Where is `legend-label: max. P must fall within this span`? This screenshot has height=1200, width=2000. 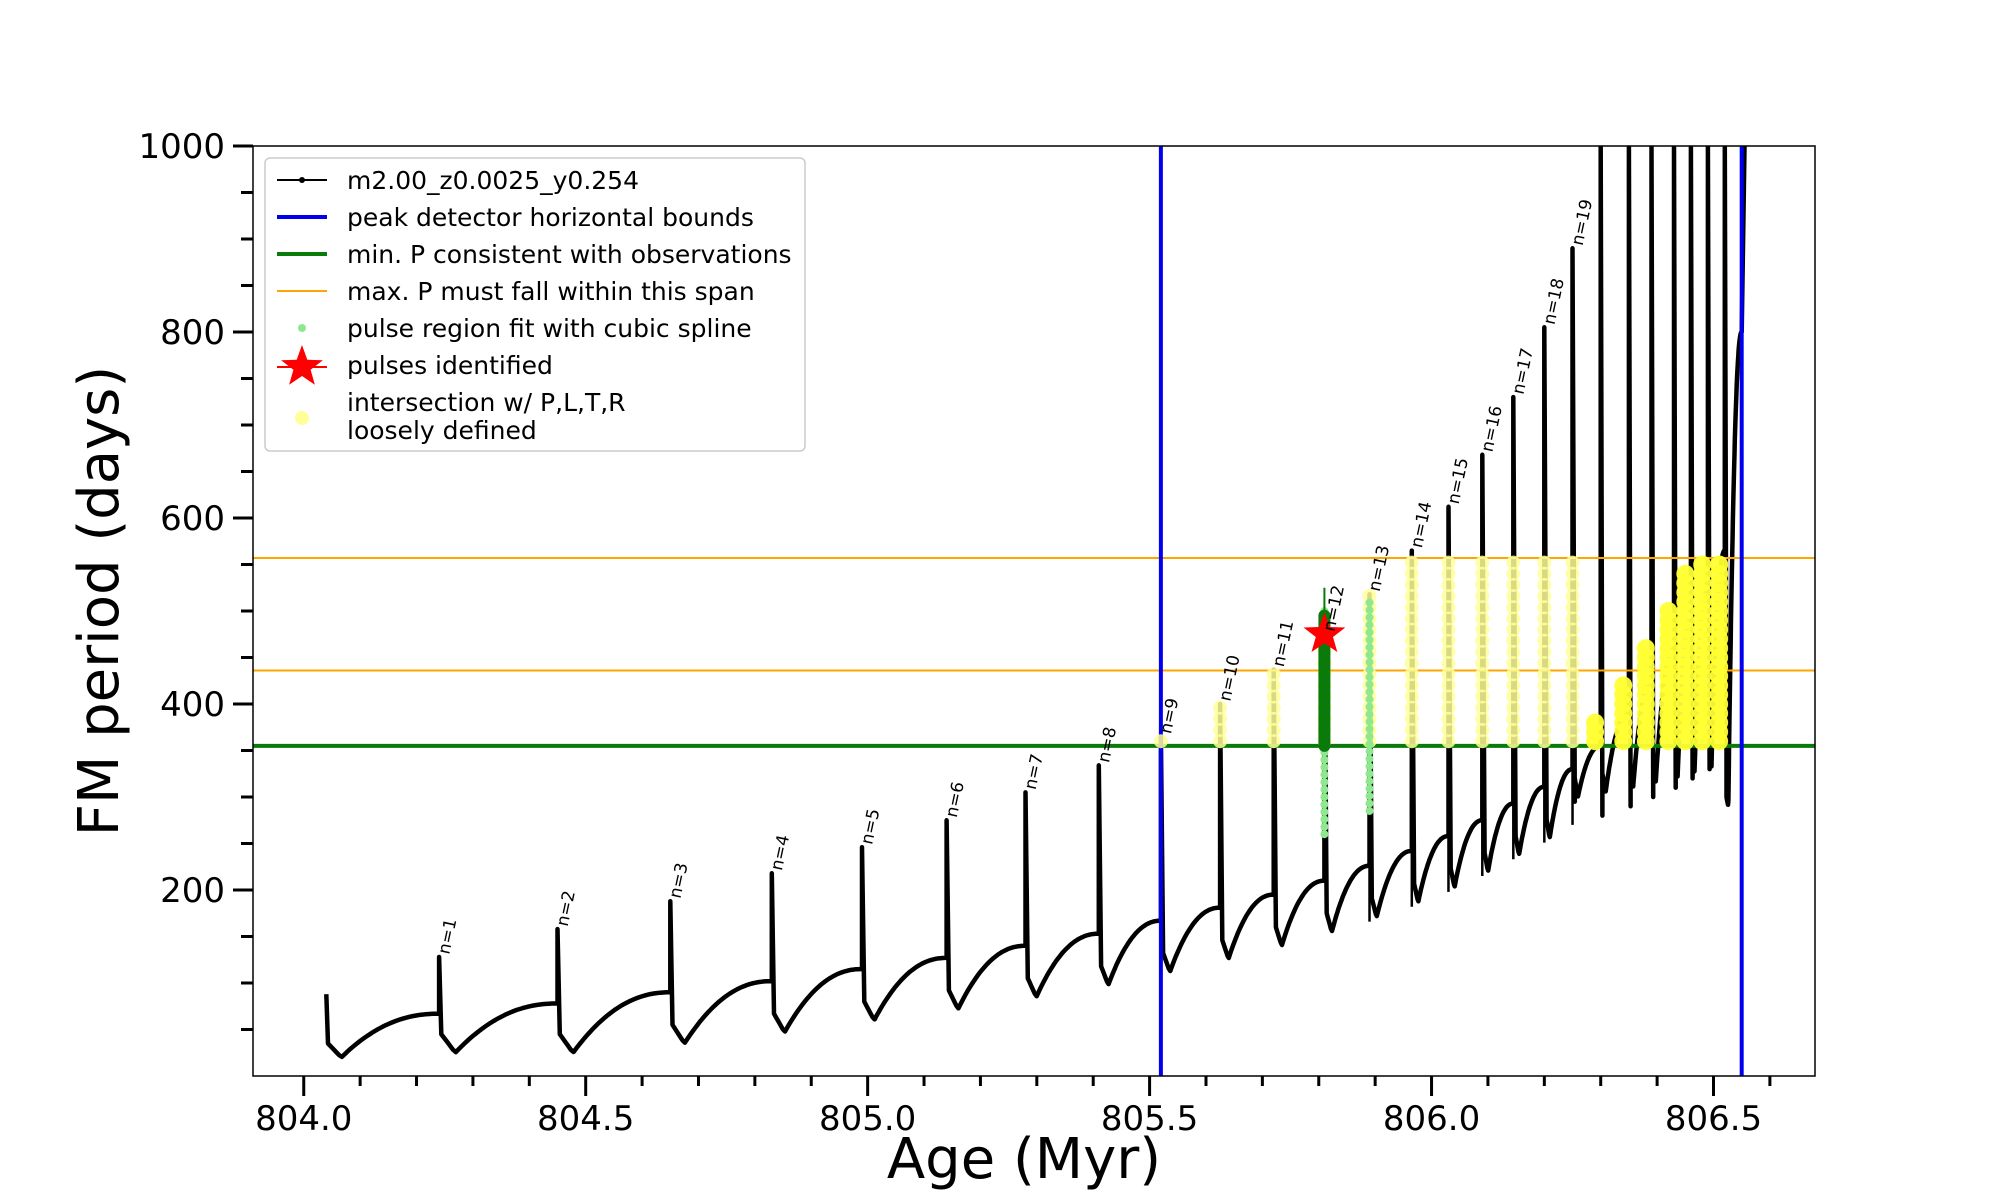
legend-label: max. P must fall within this span is located at coordinates (551, 291).